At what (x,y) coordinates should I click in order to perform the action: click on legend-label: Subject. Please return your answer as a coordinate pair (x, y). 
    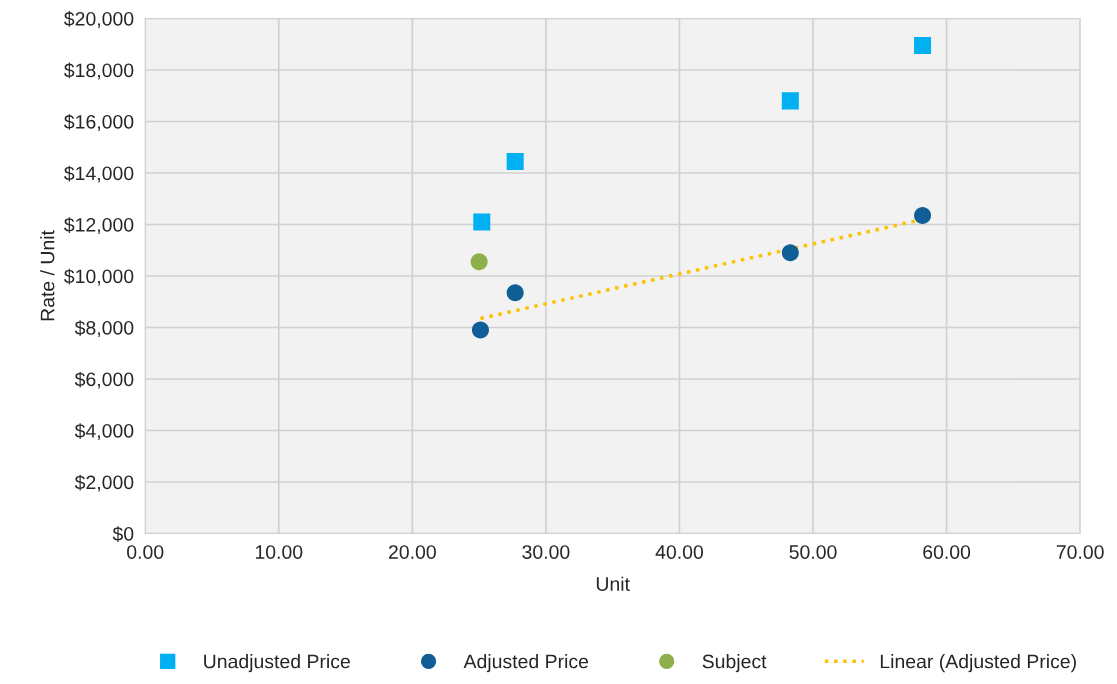
    Looking at the image, I should click on (734, 663).